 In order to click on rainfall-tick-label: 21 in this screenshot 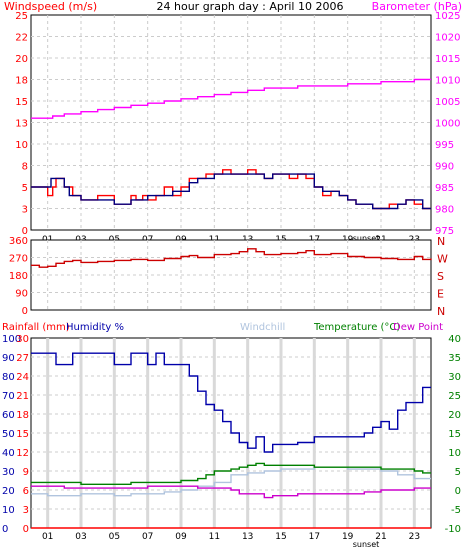, I will do `click(22, 396)`.